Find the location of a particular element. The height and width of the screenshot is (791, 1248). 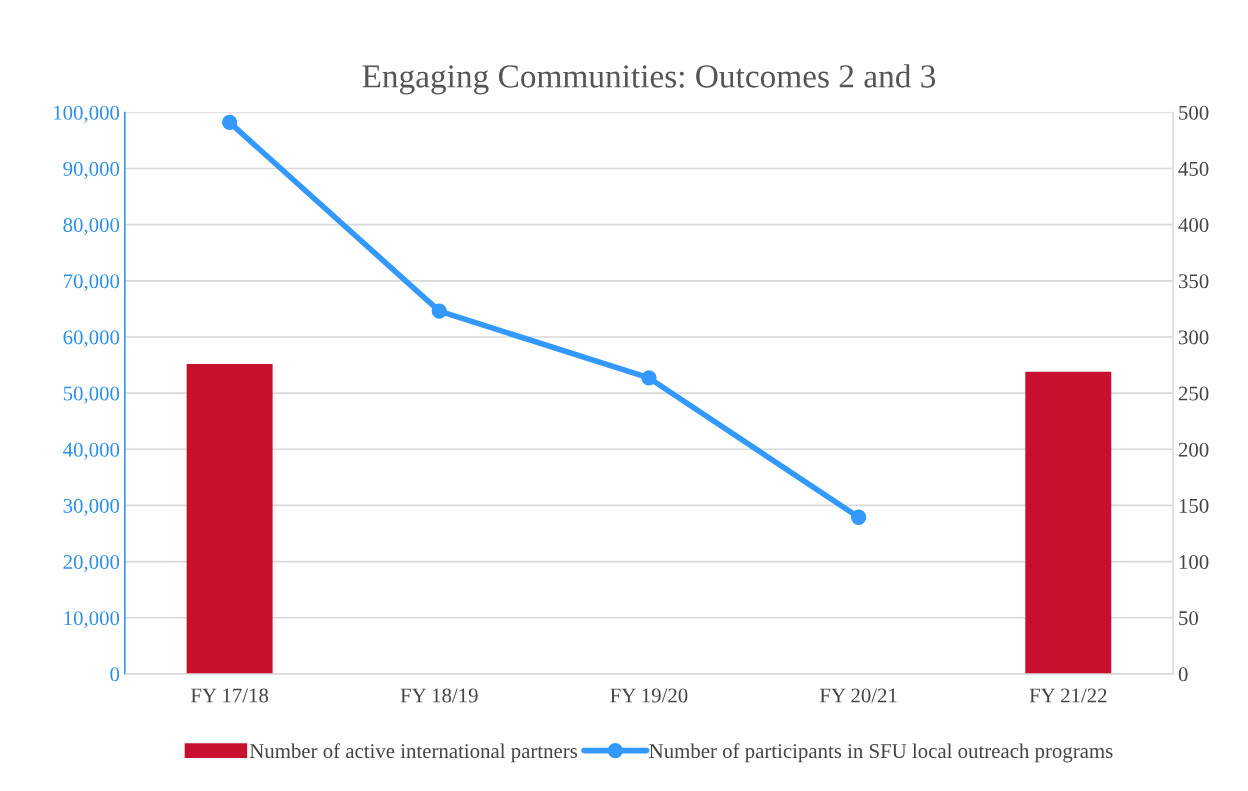

x-tick-label: FY 20/21 is located at coordinates (858, 695).